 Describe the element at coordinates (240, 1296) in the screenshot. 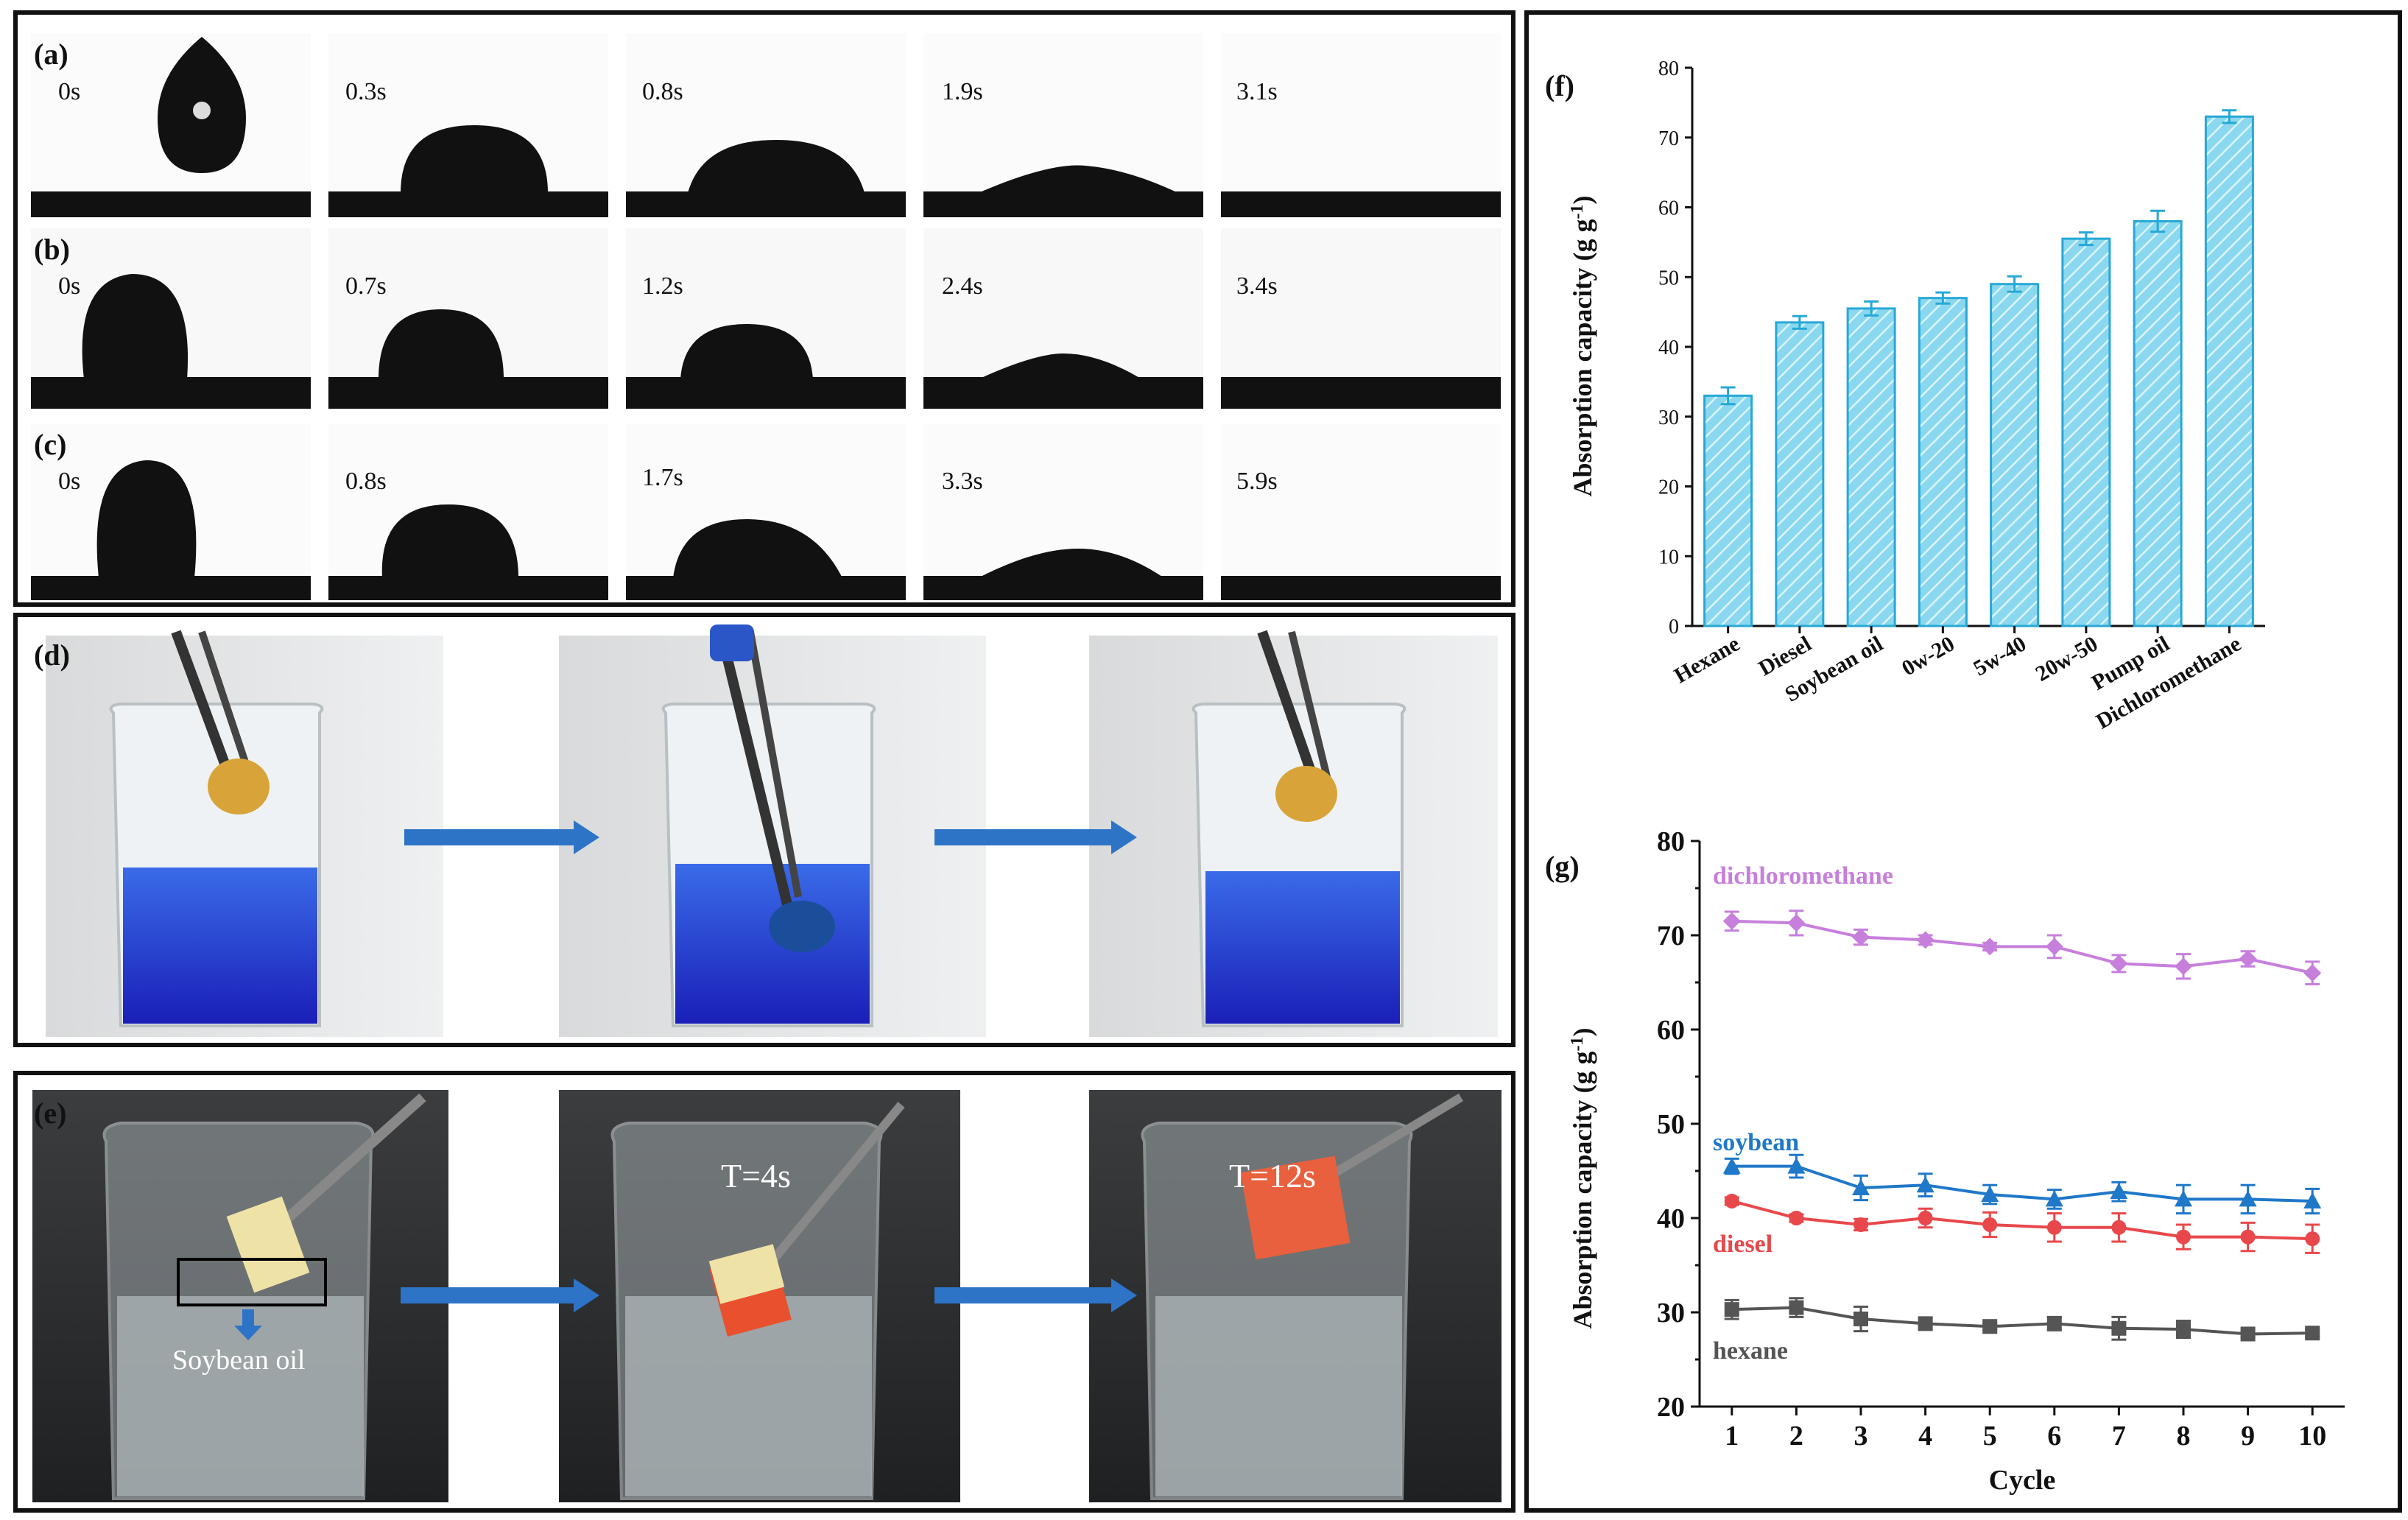

I see `photo-e1` at that location.